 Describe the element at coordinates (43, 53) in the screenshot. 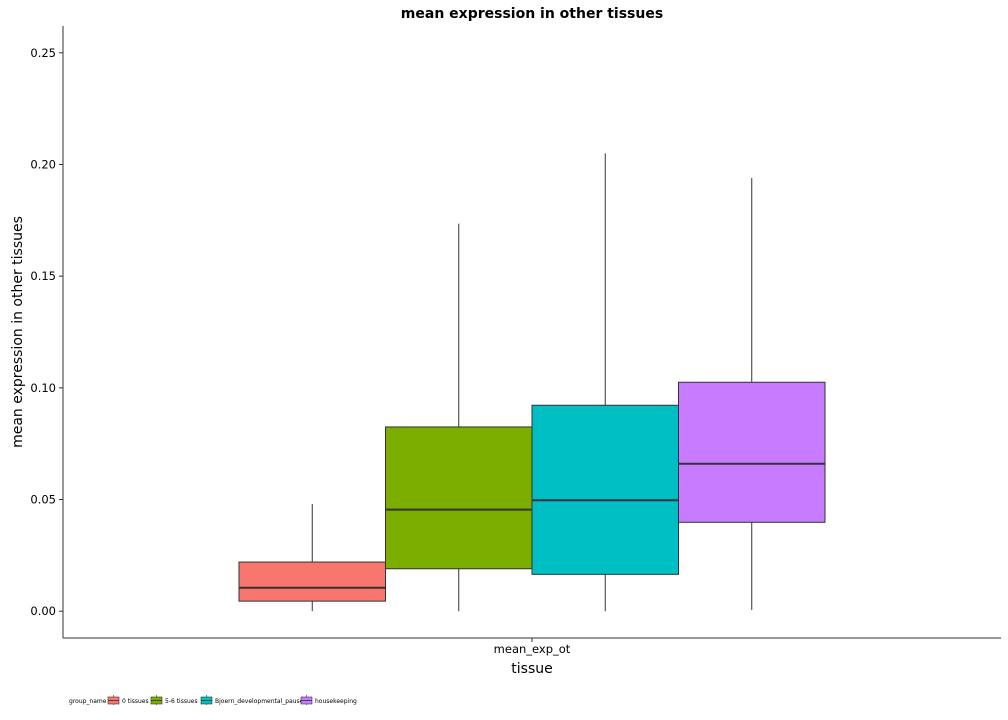

I see `y-tick-label: 0.25` at that location.